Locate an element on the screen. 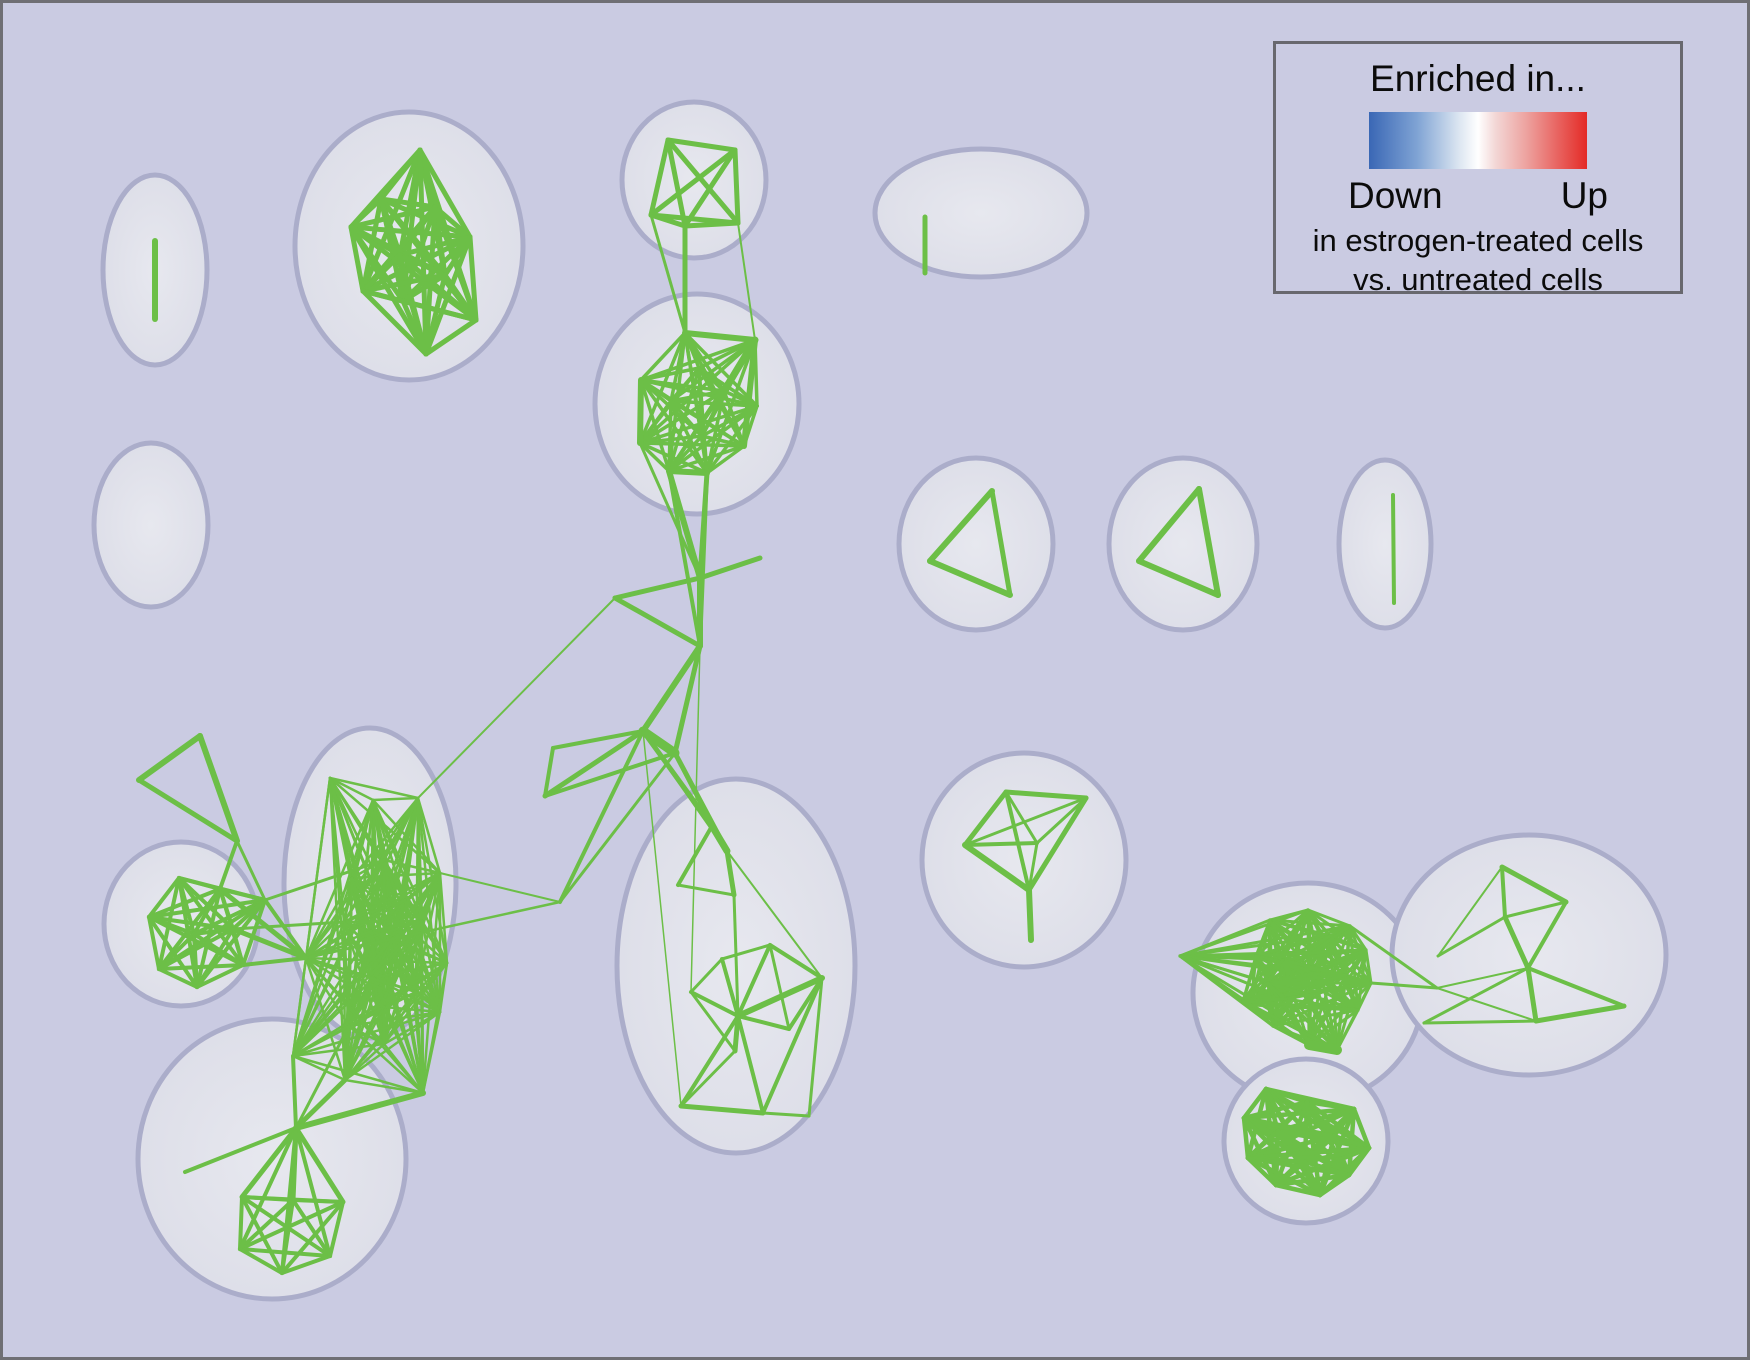 This screenshot has width=1750, height=1360. lipid-cluster-ellipse is located at coordinates (1385, 544).